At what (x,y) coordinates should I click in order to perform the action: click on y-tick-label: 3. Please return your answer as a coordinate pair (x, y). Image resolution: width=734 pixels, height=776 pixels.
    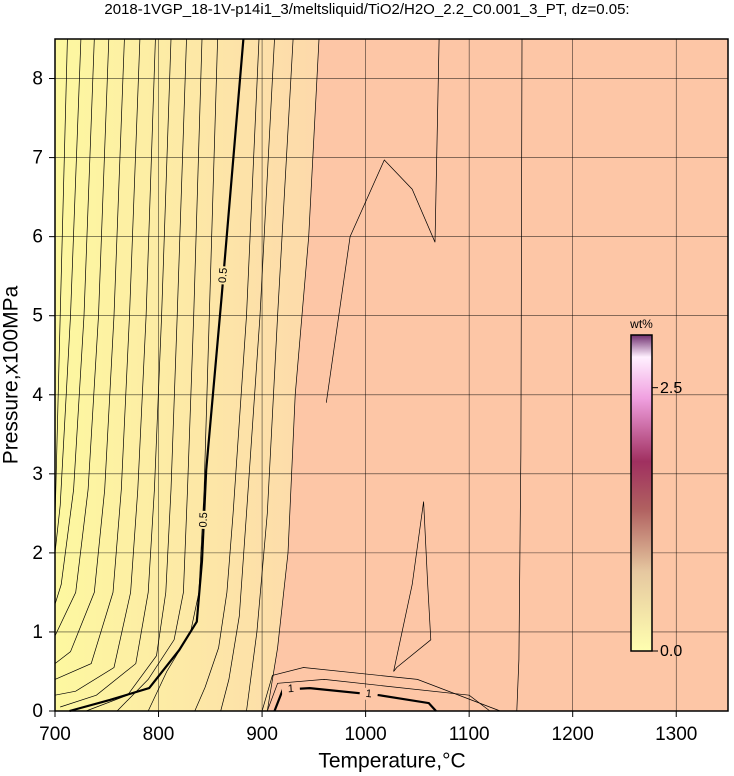
    Looking at the image, I should click on (37, 474).